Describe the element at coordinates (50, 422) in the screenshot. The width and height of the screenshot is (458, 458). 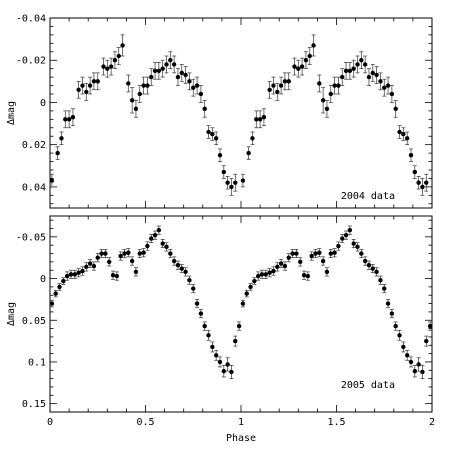
I see `panel-2005-x-tick-label: 0` at that location.